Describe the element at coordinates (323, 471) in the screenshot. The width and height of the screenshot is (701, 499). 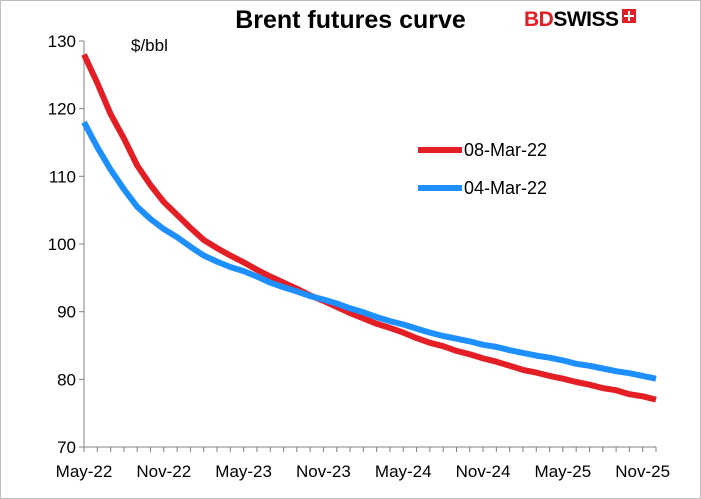
I see `x-tick-label: Nov-23` at that location.